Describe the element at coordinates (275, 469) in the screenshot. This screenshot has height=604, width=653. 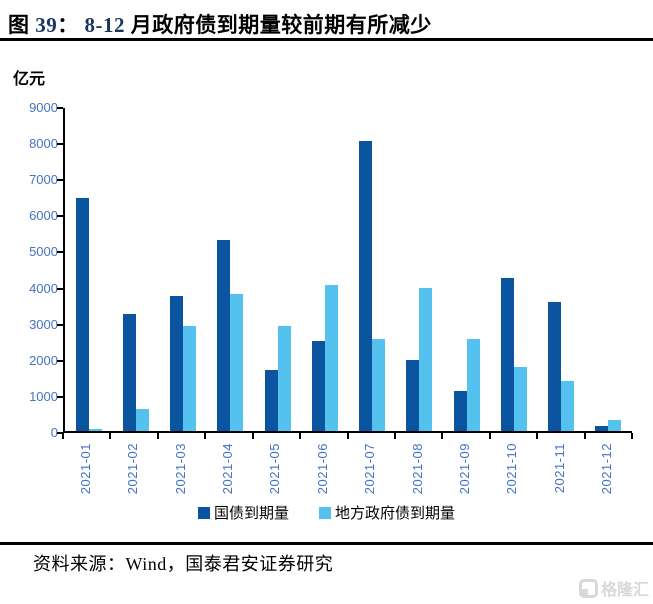
I see `x-tick-label: 2021-05` at that location.